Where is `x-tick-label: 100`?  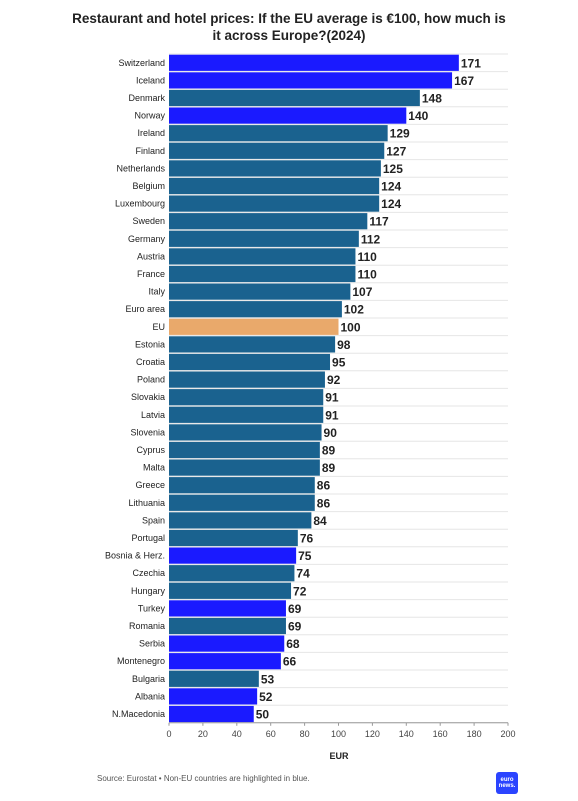 x-tick-label: 100 is located at coordinates (338, 734).